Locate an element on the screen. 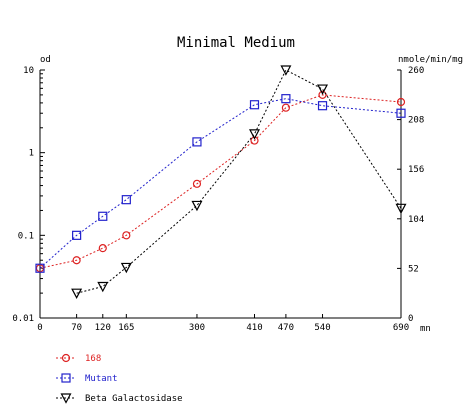  left-axis-label: od is located at coordinates (45, 60).